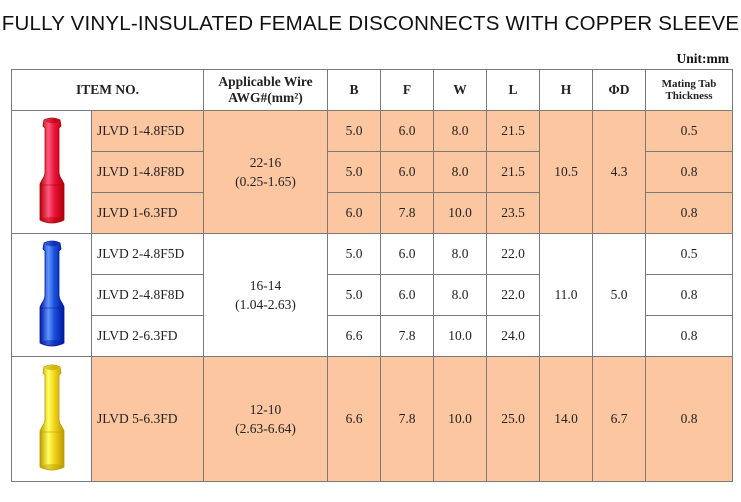 The width and height of the screenshot is (741, 502). What do you see at coordinates (265, 81) in the screenshot?
I see `header-wire-line1: Applicable Wire` at bounding box center [265, 81].